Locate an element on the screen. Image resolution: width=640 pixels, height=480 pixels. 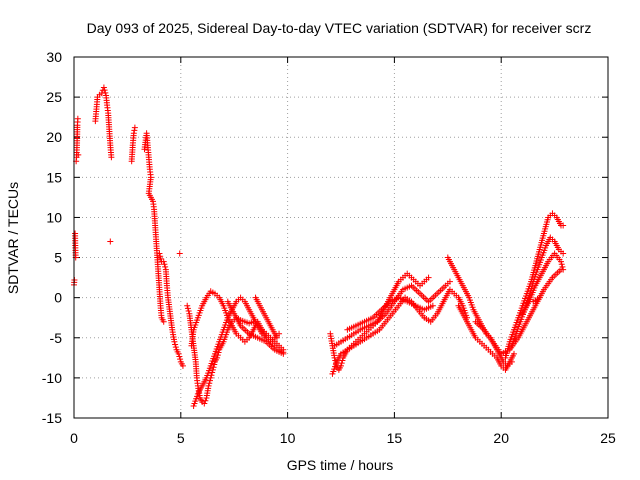
x-tick-label: 10 is located at coordinates (288, 438).